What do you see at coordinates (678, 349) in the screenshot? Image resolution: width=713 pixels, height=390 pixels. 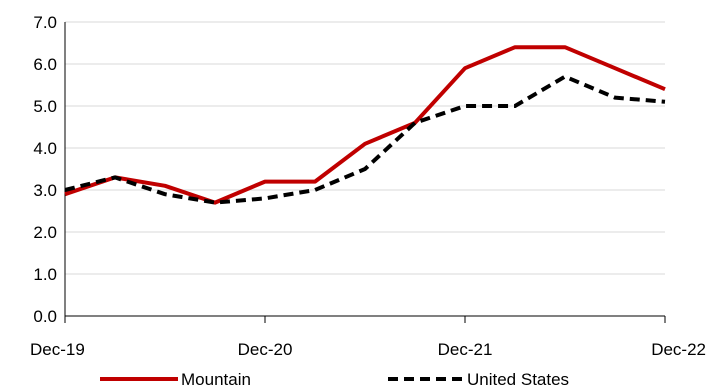 I see `x-tick-label: Dec-22` at bounding box center [678, 349].